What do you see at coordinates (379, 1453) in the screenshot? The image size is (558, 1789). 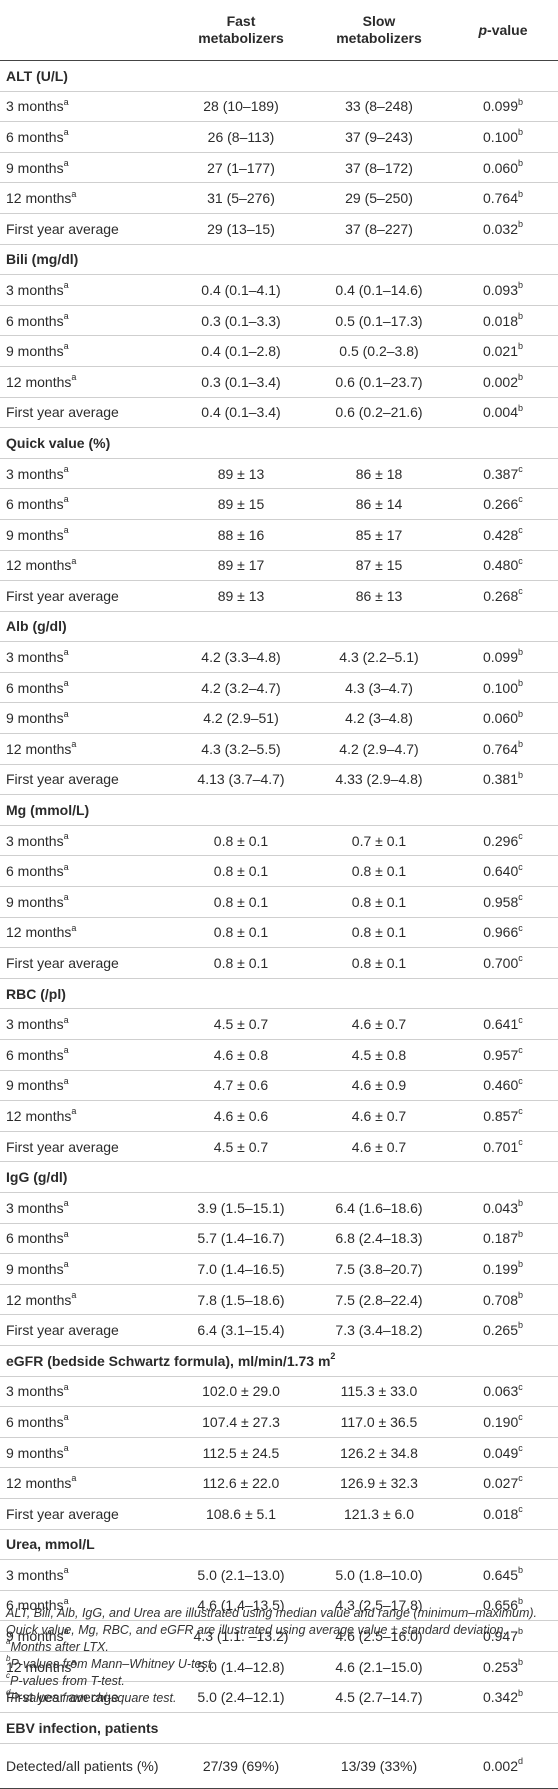 I see `slow-value-cell: 126.2 ± 34.8` at bounding box center [379, 1453].